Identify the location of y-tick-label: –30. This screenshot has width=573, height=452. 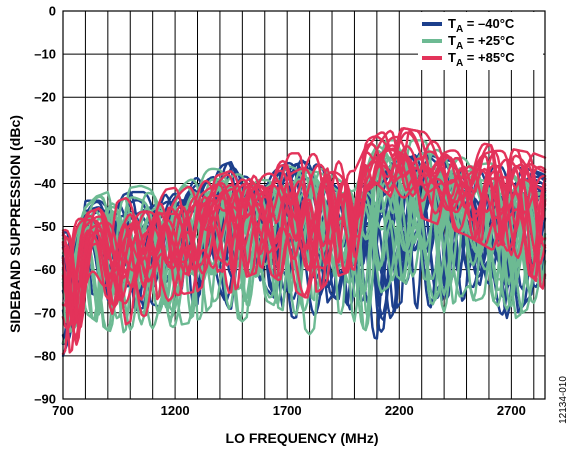
(45, 140).